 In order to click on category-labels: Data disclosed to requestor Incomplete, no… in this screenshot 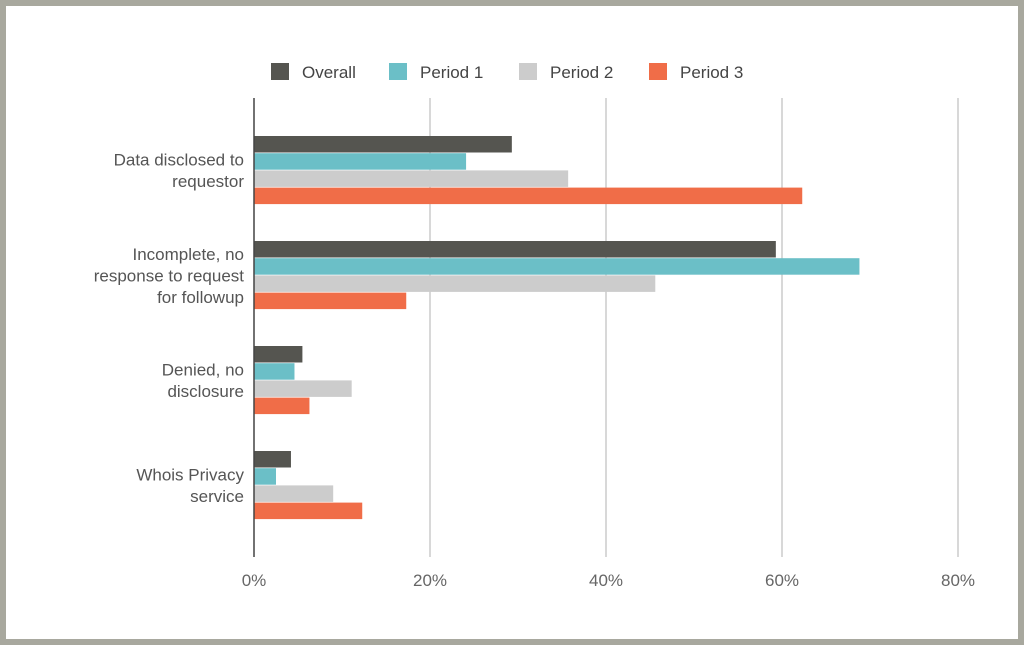, I will do `click(169, 329)`.